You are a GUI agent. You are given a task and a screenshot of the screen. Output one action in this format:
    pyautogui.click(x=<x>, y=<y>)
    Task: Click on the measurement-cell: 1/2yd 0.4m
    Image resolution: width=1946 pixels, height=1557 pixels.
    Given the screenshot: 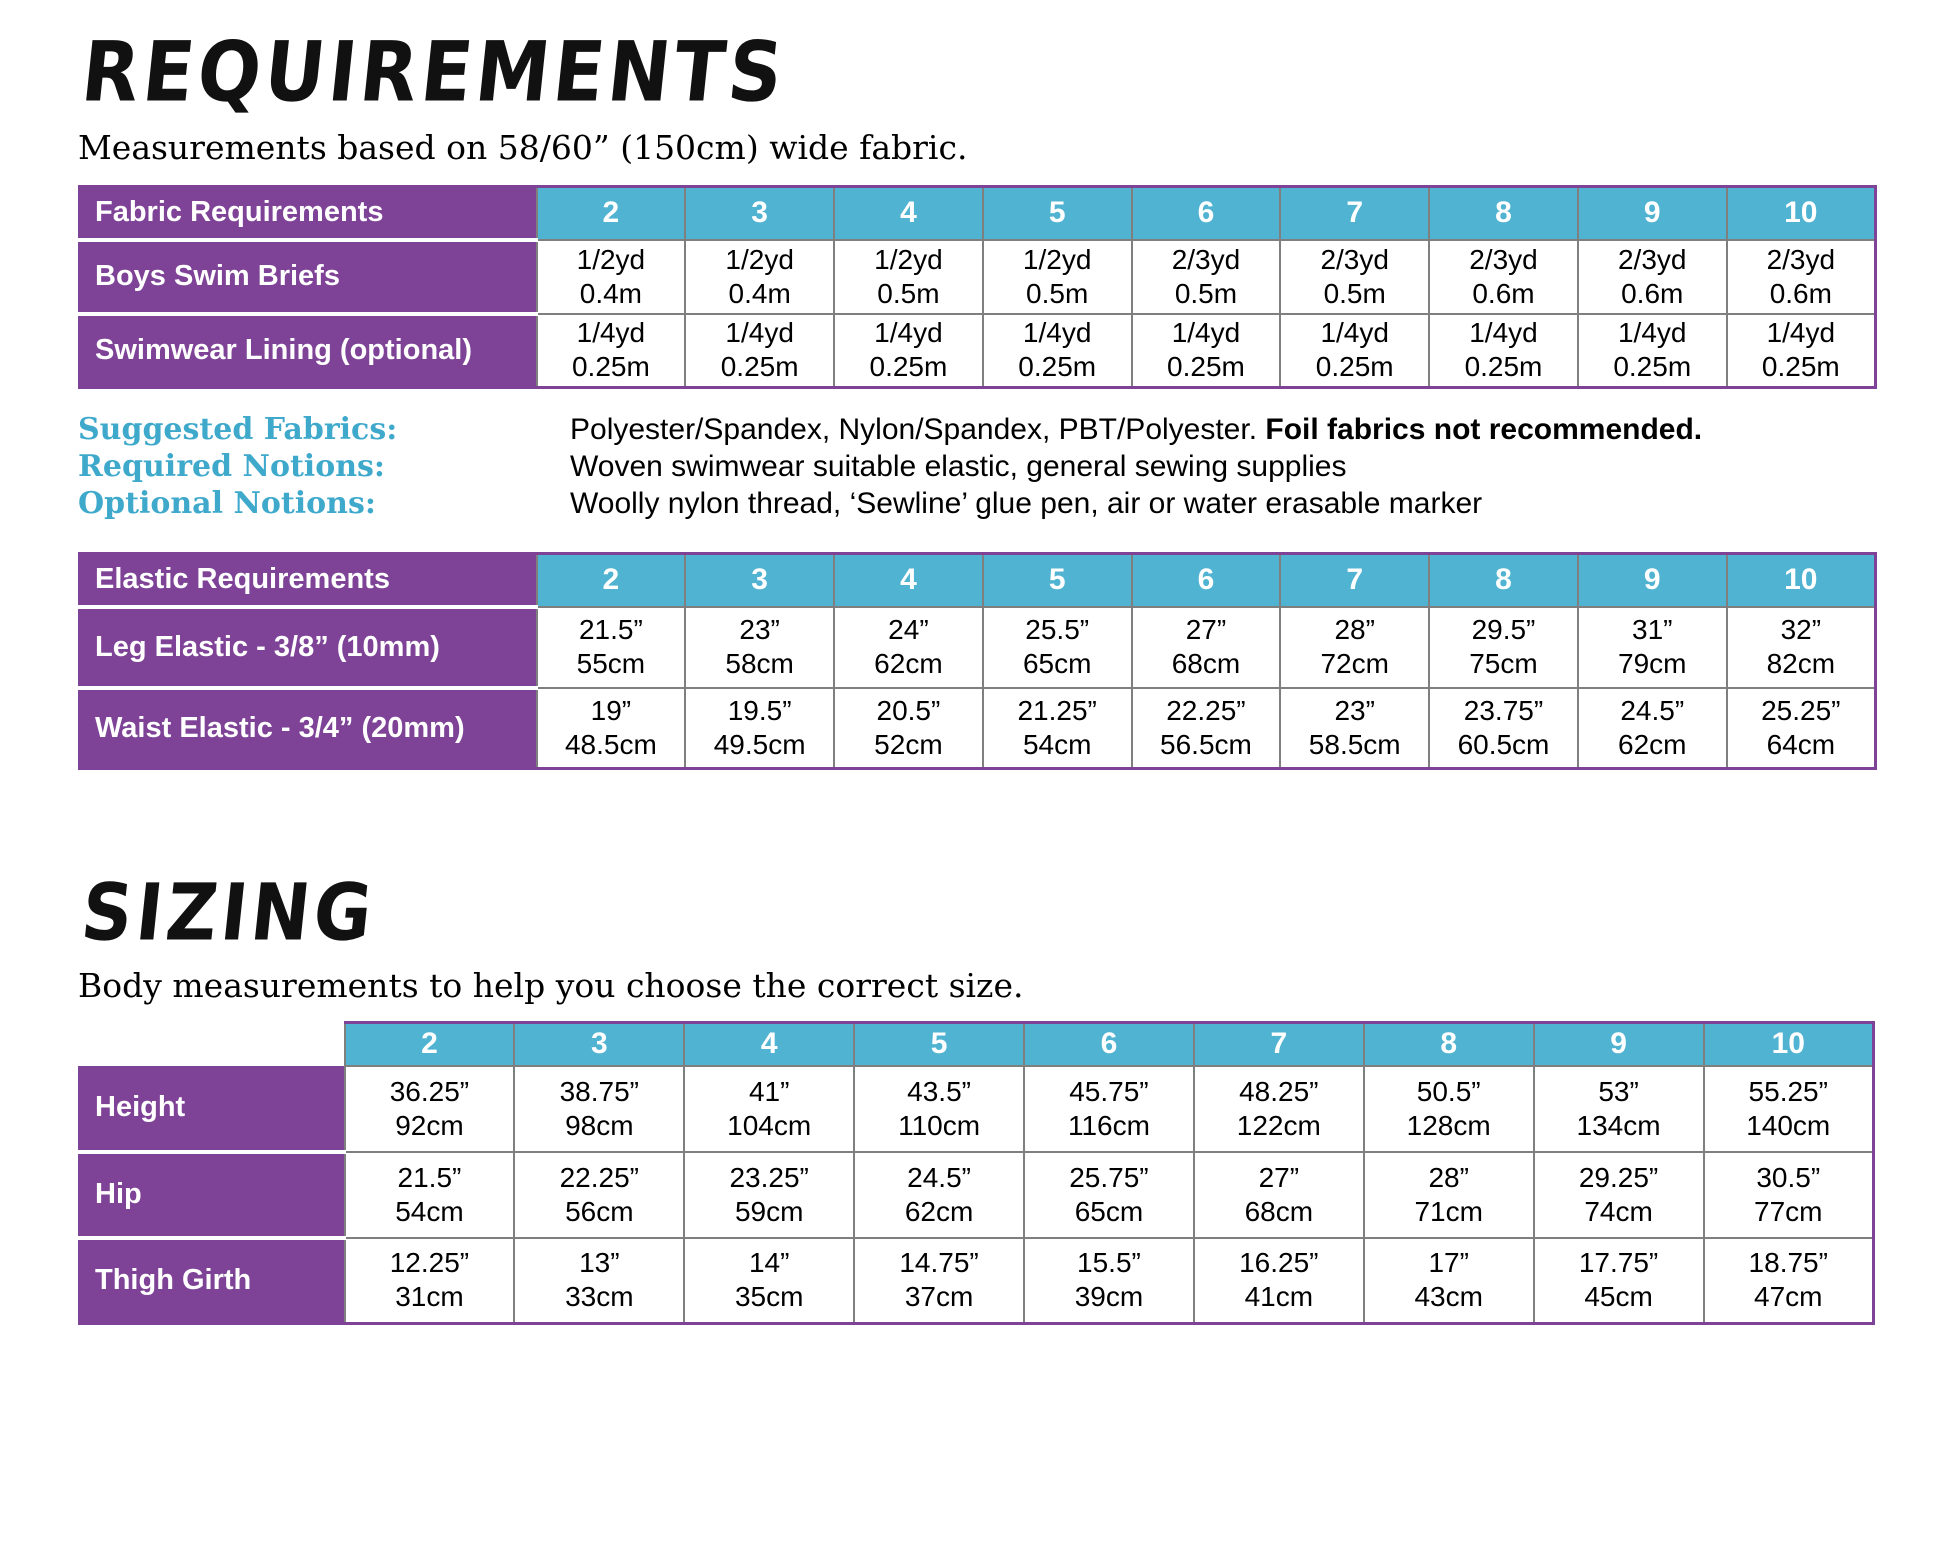 What is the action you would take?
    pyautogui.click(x=611, y=276)
    